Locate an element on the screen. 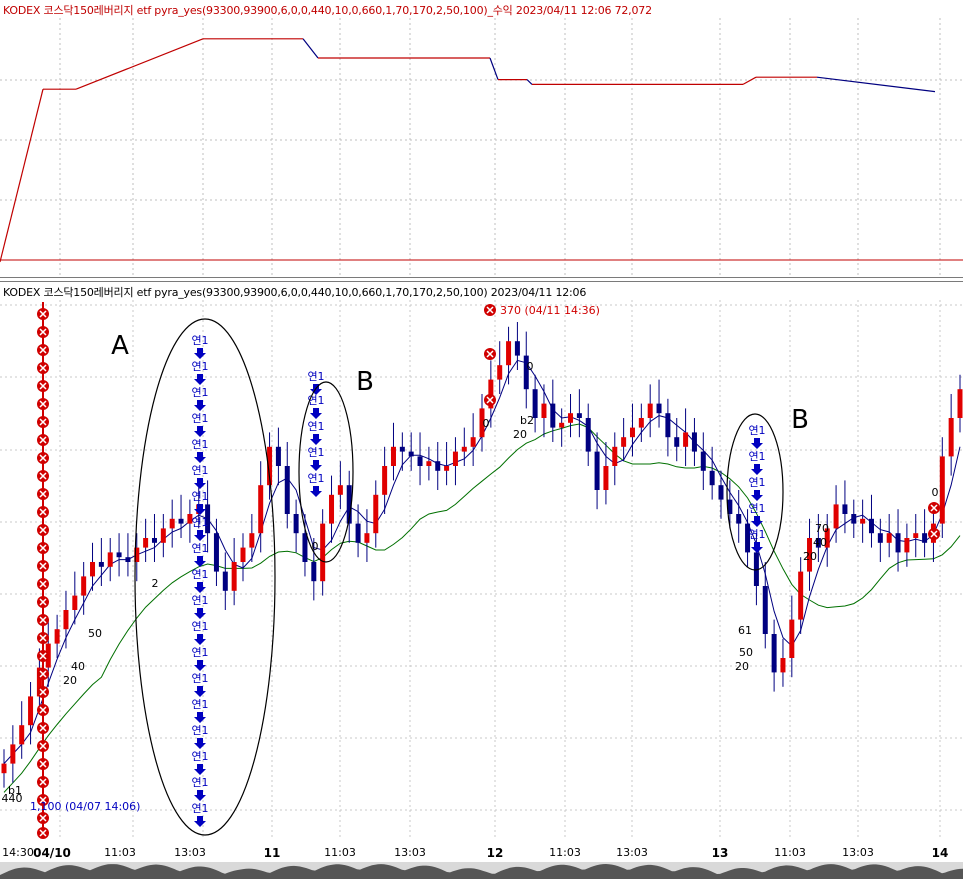 The height and width of the screenshot is (879, 963). entry-label: 20 is located at coordinates (742, 666).